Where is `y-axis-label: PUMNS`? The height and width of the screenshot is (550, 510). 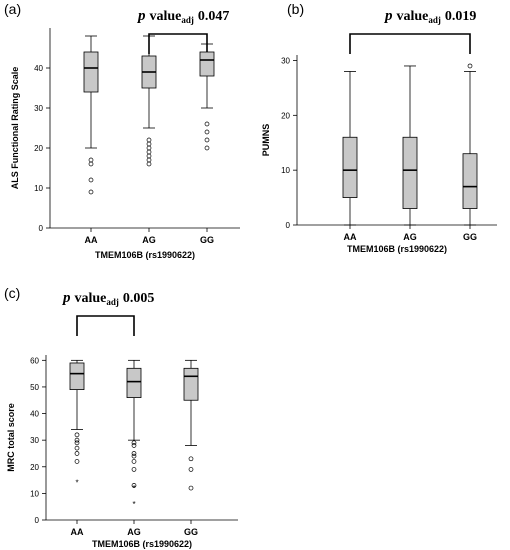
y-axis-label: PUMNS is located at coordinates (266, 140).